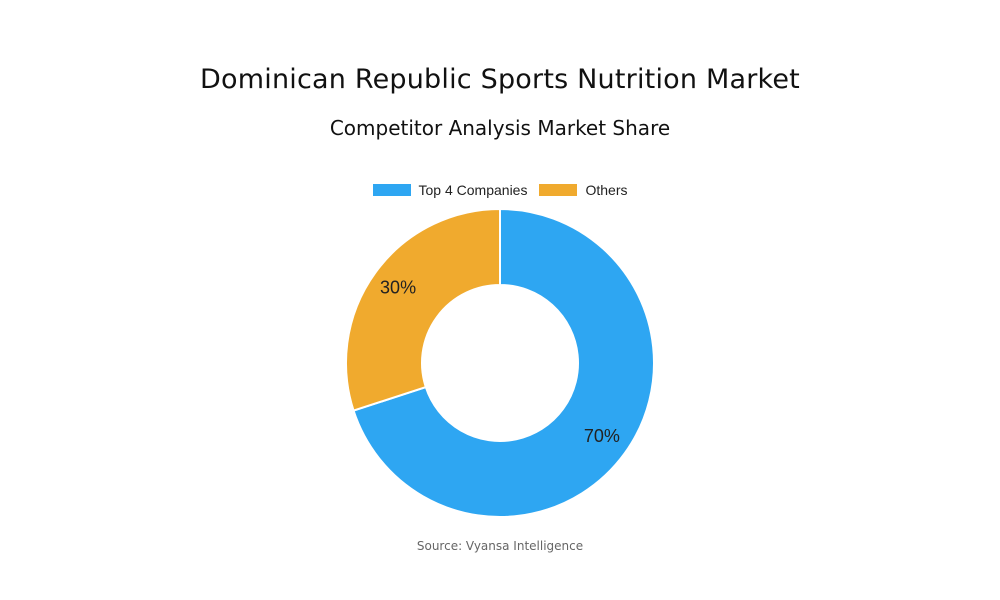 This screenshot has width=1000, height=600. Describe the element at coordinates (500, 128) in the screenshot. I see `chart-subtitle: Competitor Analysis Market Share` at that location.